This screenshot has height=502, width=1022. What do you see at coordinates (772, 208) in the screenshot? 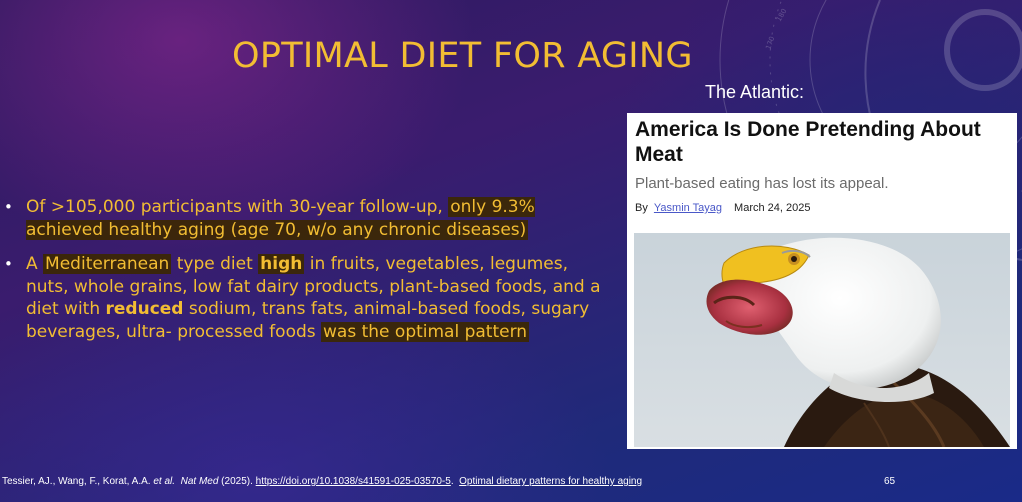
I see `article-date: March 24, 2025` at bounding box center [772, 208].